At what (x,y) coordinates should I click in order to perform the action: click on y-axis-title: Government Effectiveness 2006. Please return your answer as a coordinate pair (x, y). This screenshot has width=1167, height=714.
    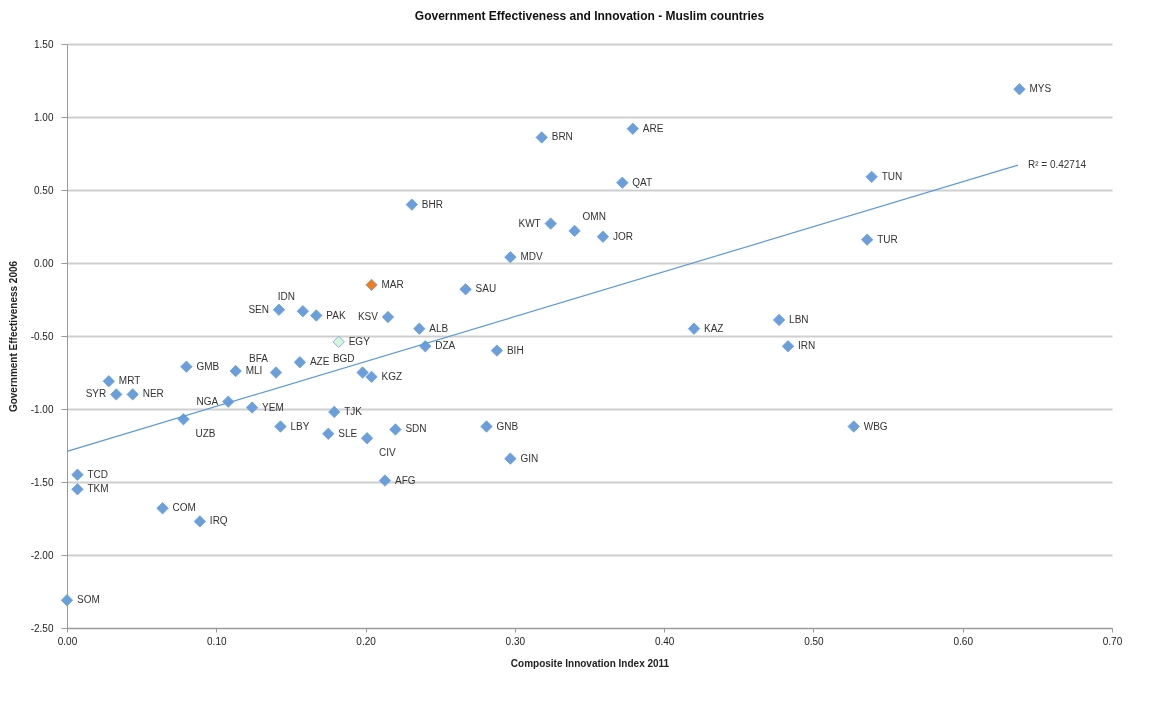
    Looking at the image, I should click on (13, 336).